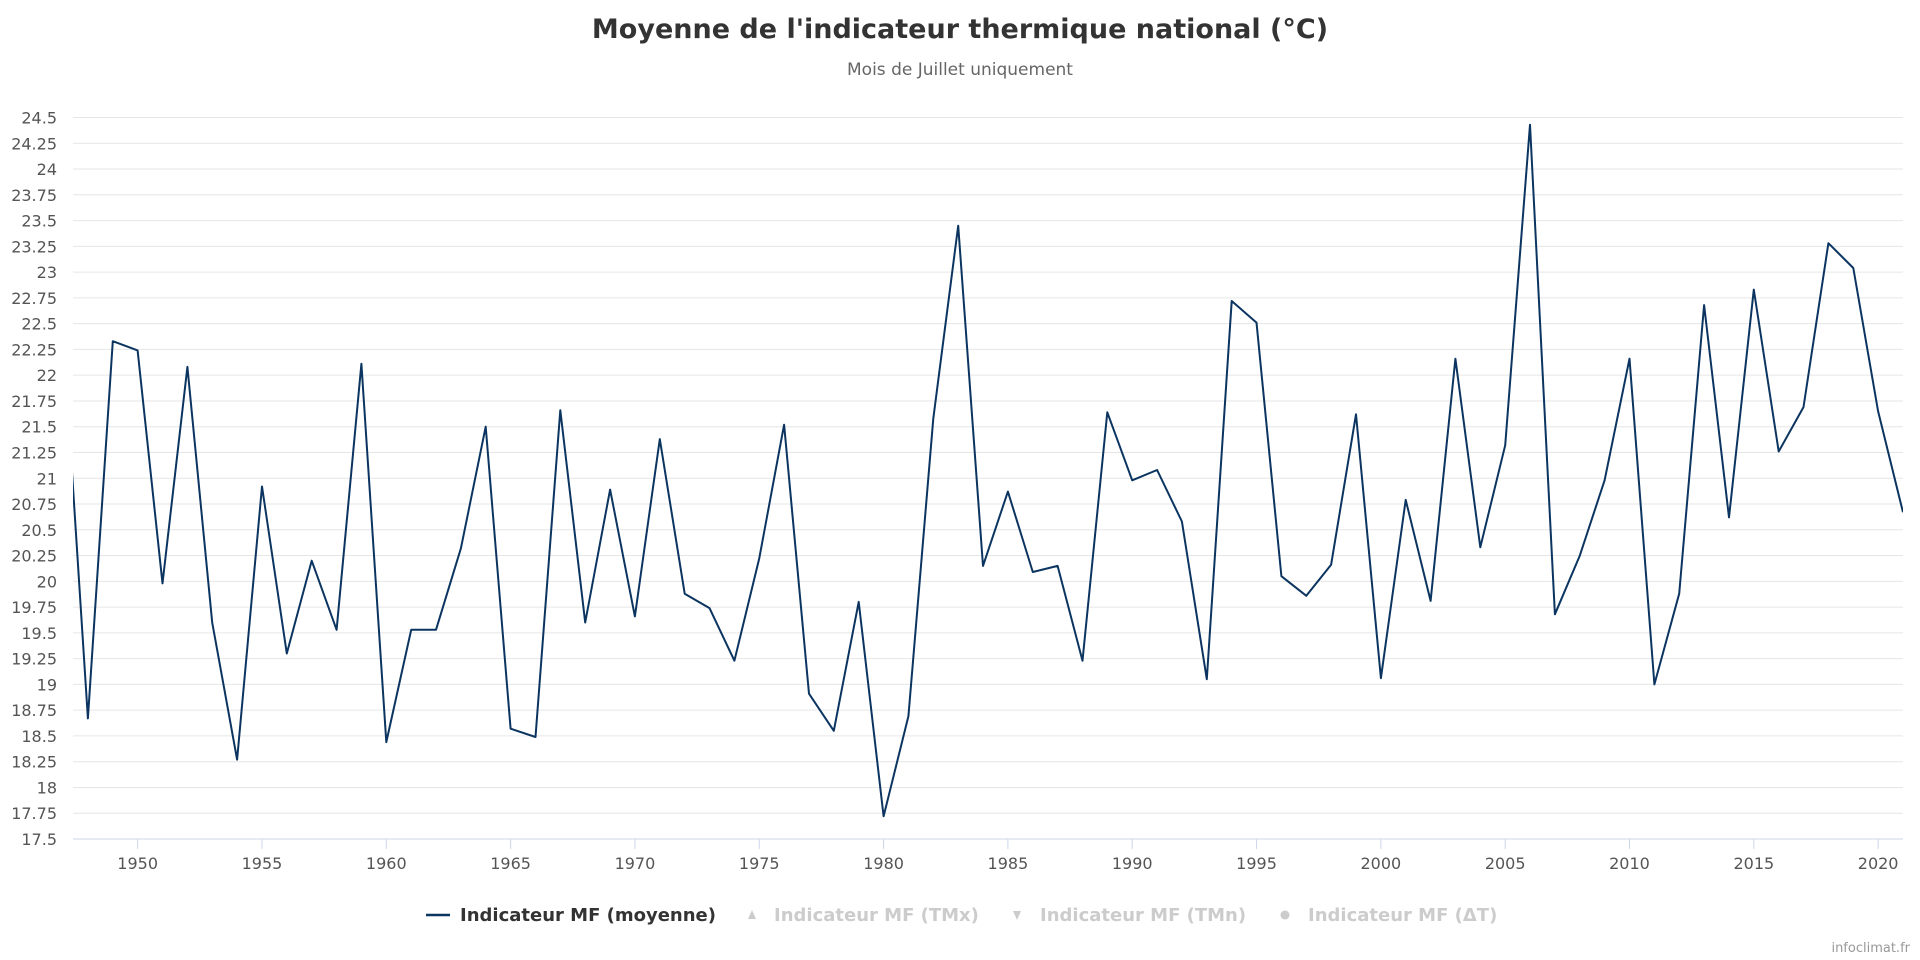 This screenshot has width=1920, height=960. Describe the element at coordinates (34, 246) in the screenshot. I see `y-tick-label: 23.25` at that location.